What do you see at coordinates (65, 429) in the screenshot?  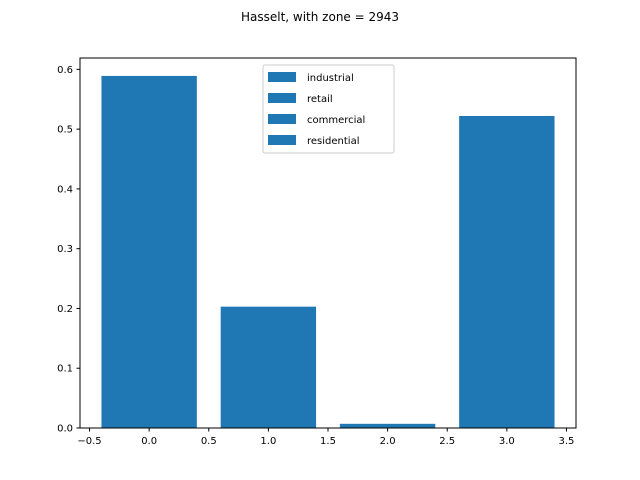 I see `y-tick-label: 0.0` at bounding box center [65, 429].